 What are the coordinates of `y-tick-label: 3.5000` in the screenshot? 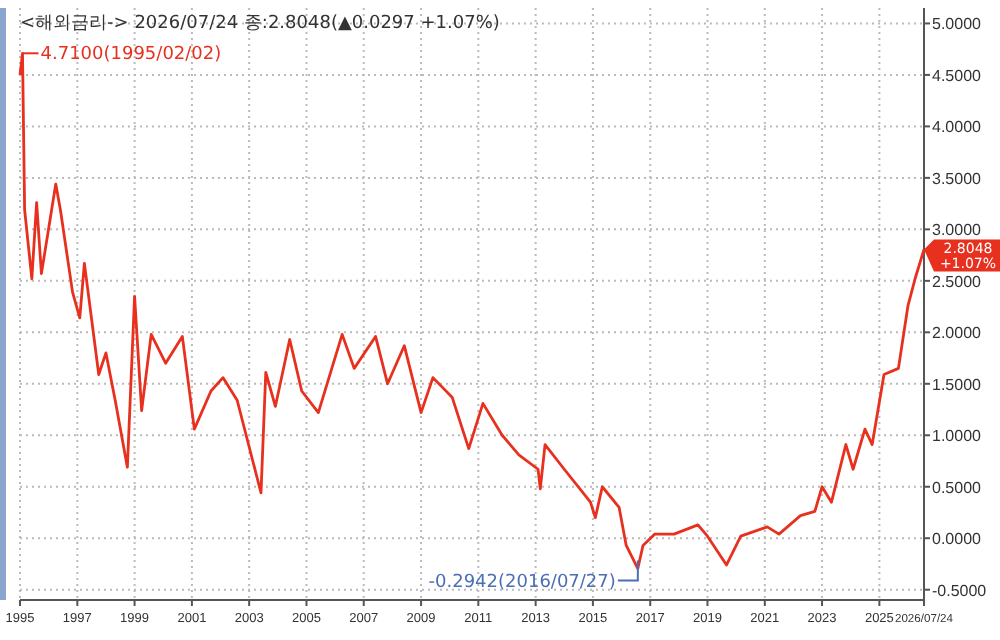 It's located at (957, 178).